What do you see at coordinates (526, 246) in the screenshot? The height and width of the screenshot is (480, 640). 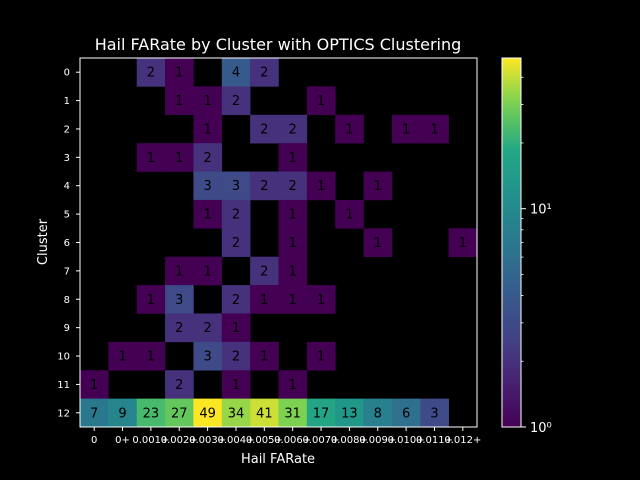 I see `colorbar: 10⁰ 10¹` at bounding box center [526, 246].